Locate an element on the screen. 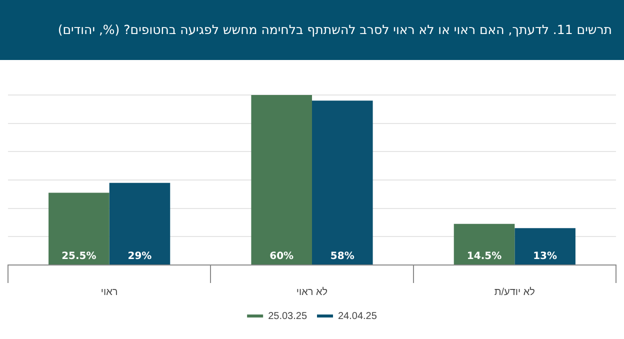 This screenshot has width=624, height=339. data-label: 58% is located at coordinates (342, 256).